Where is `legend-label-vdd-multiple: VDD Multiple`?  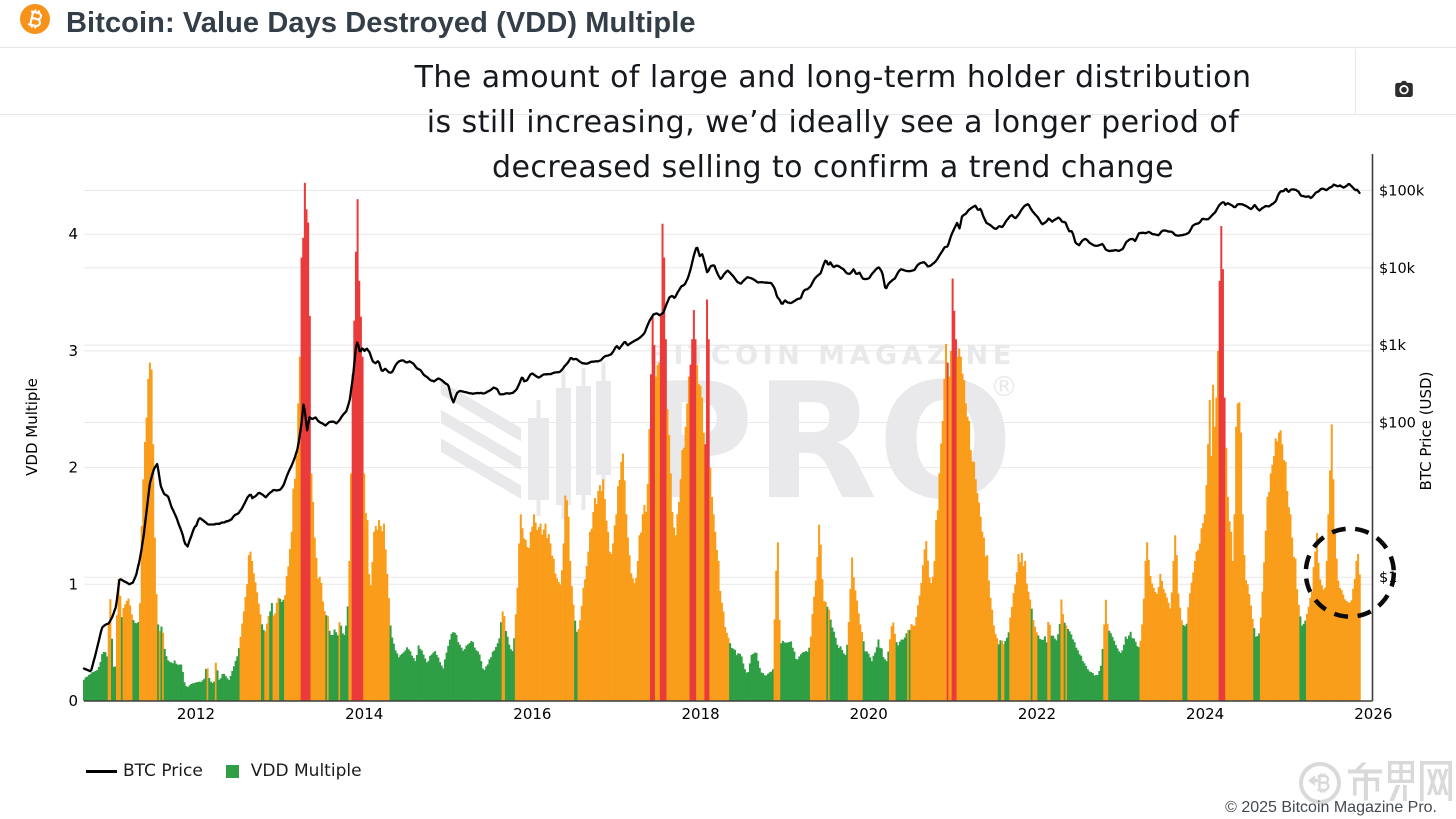
legend-label-vdd-multiple: VDD Multiple is located at coordinates (306, 771).